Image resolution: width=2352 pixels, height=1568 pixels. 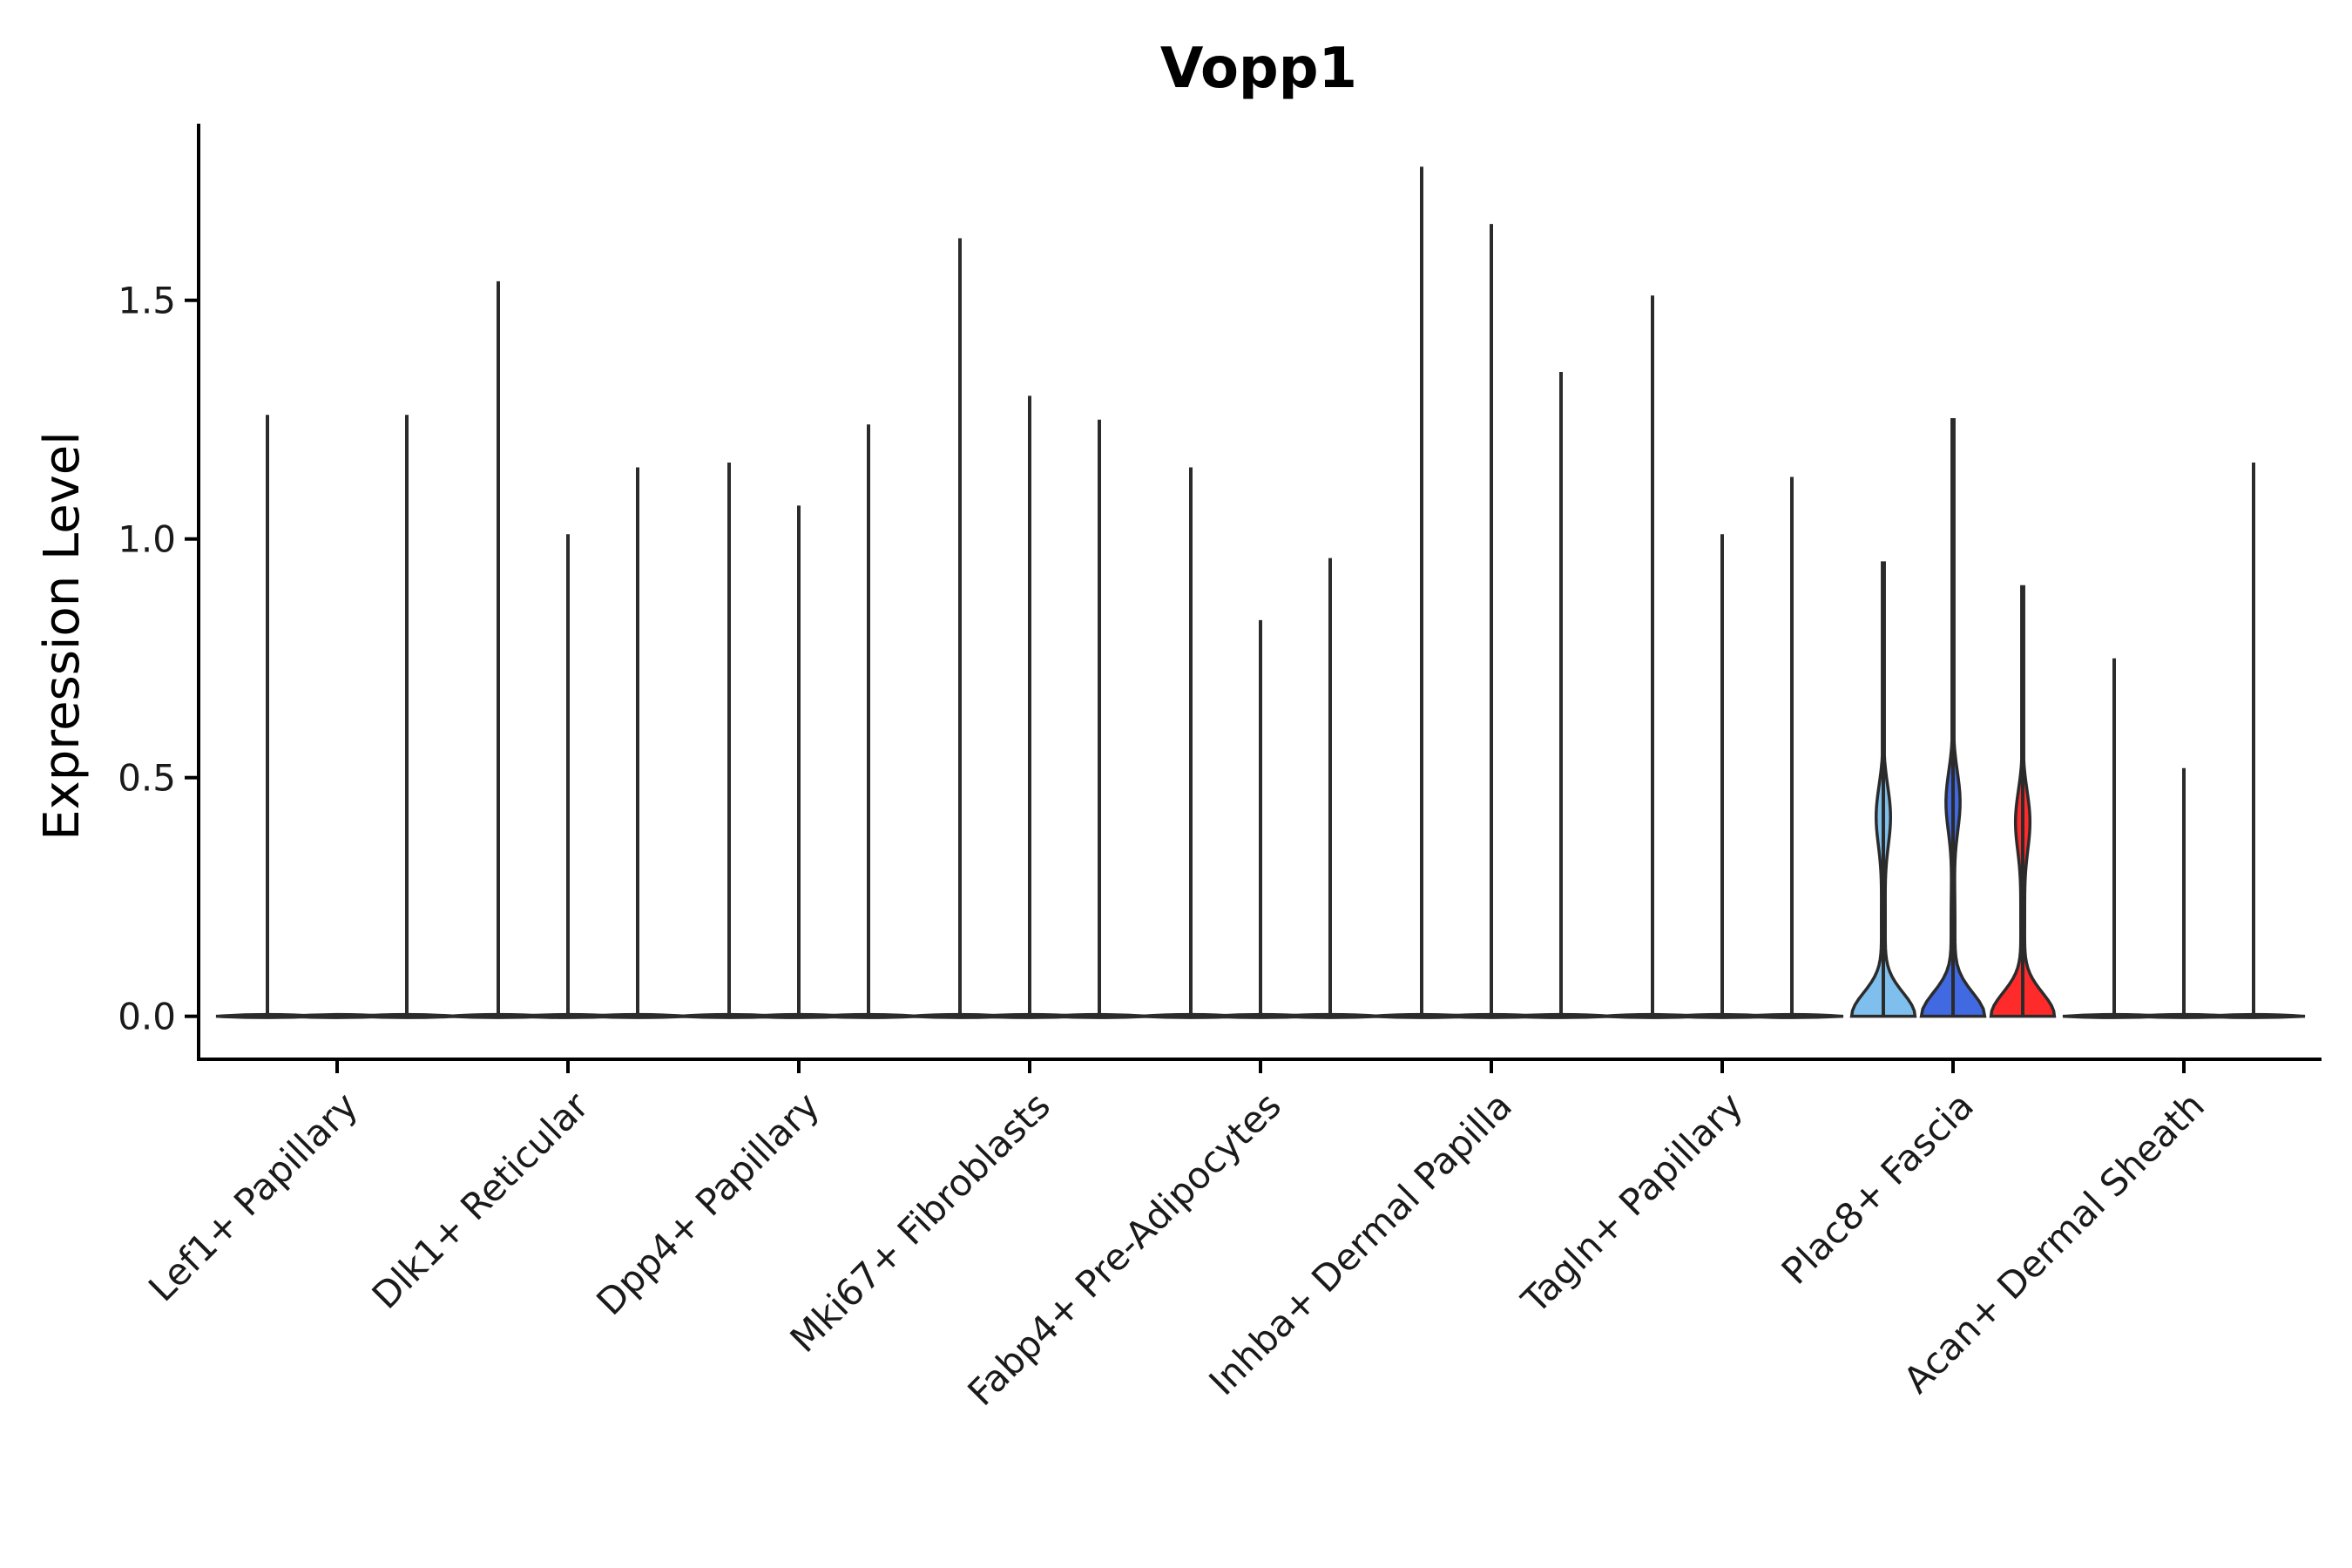 What do you see at coordinates (920, 1222) in the screenshot?
I see `x-tick-label: Mki67+ Fibroblasts` at bounding box center [920, 1222].